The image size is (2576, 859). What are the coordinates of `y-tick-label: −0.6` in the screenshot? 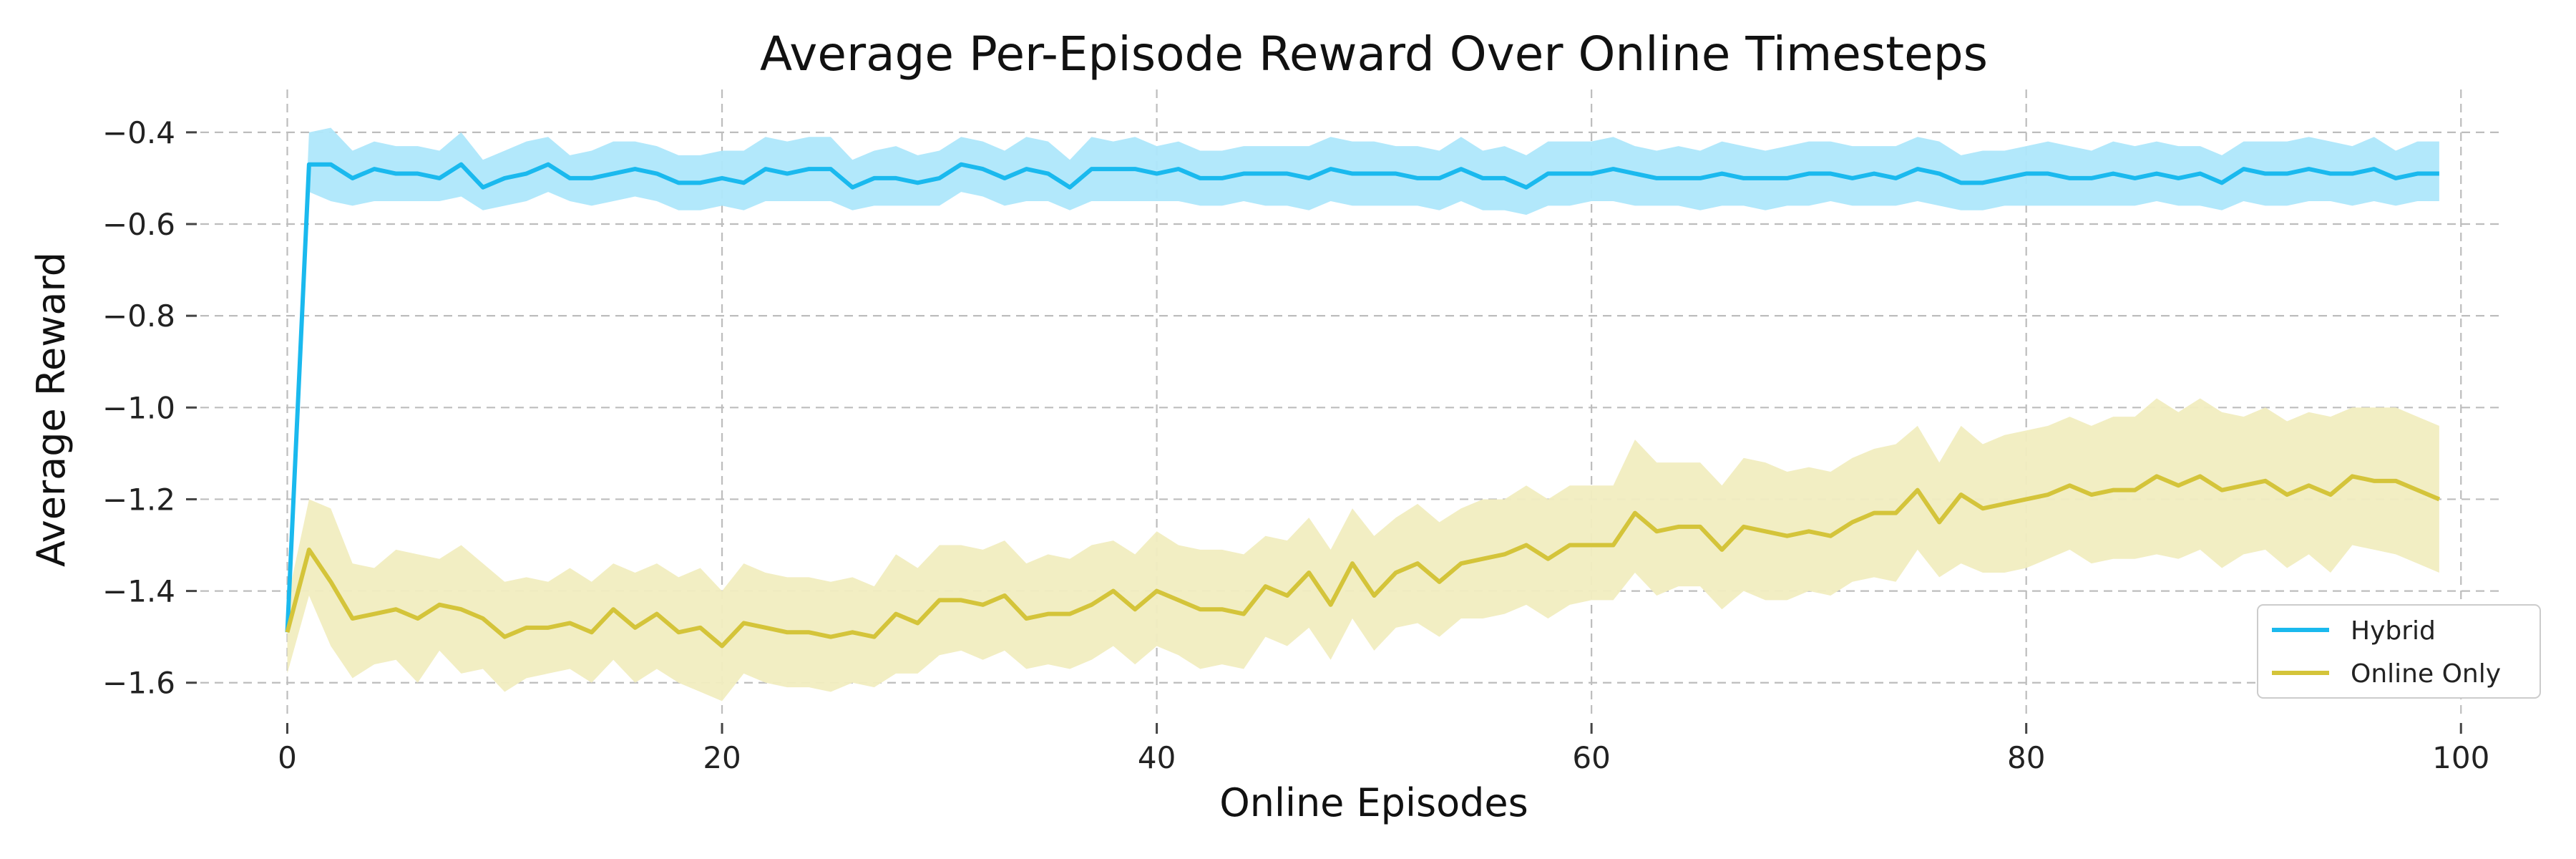 It's located at (138, 224).